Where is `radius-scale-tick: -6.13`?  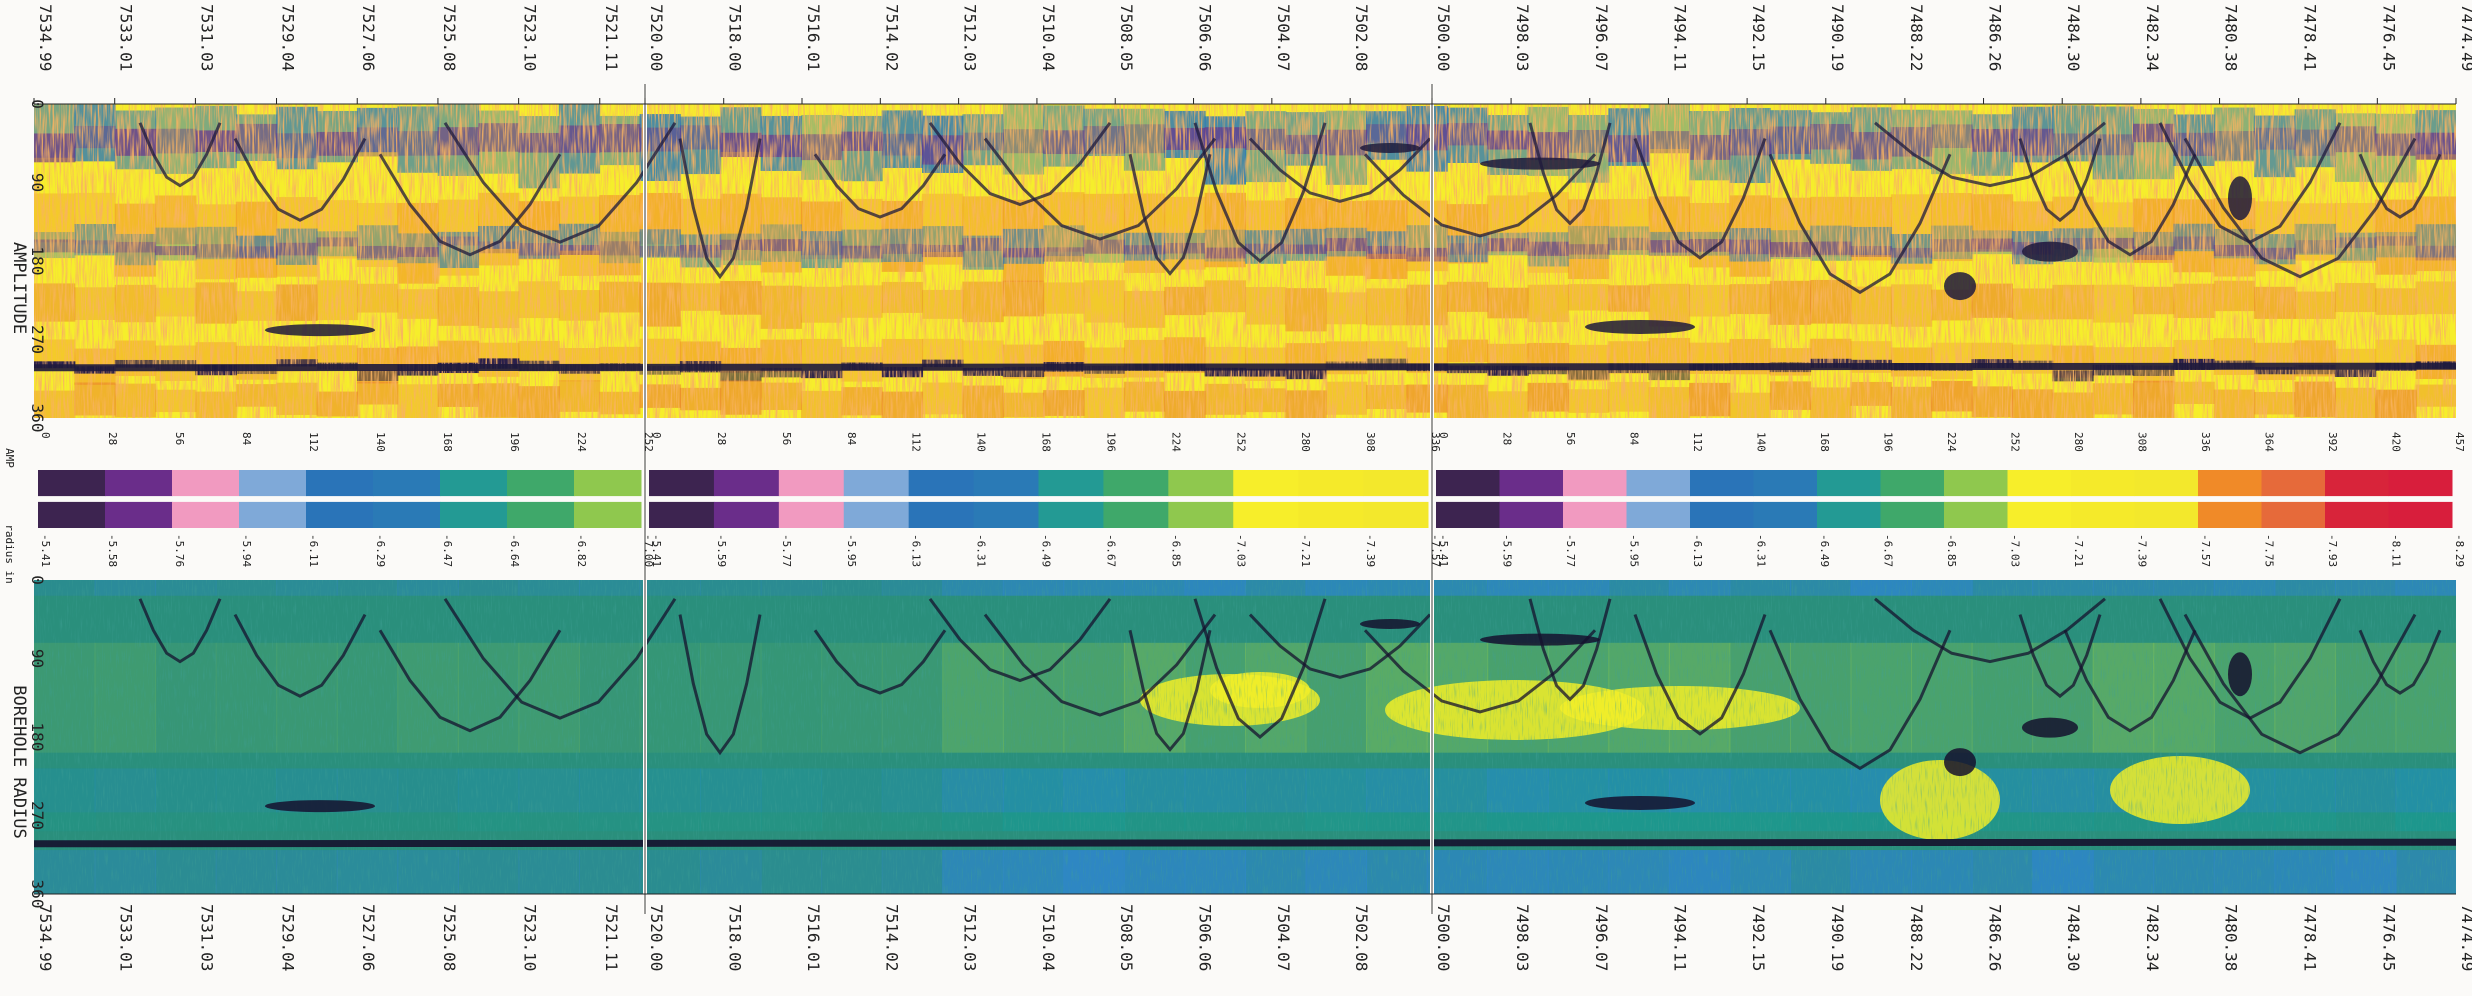
radius-scale-tick: -6.13 is located at coordinates (1697, 550).